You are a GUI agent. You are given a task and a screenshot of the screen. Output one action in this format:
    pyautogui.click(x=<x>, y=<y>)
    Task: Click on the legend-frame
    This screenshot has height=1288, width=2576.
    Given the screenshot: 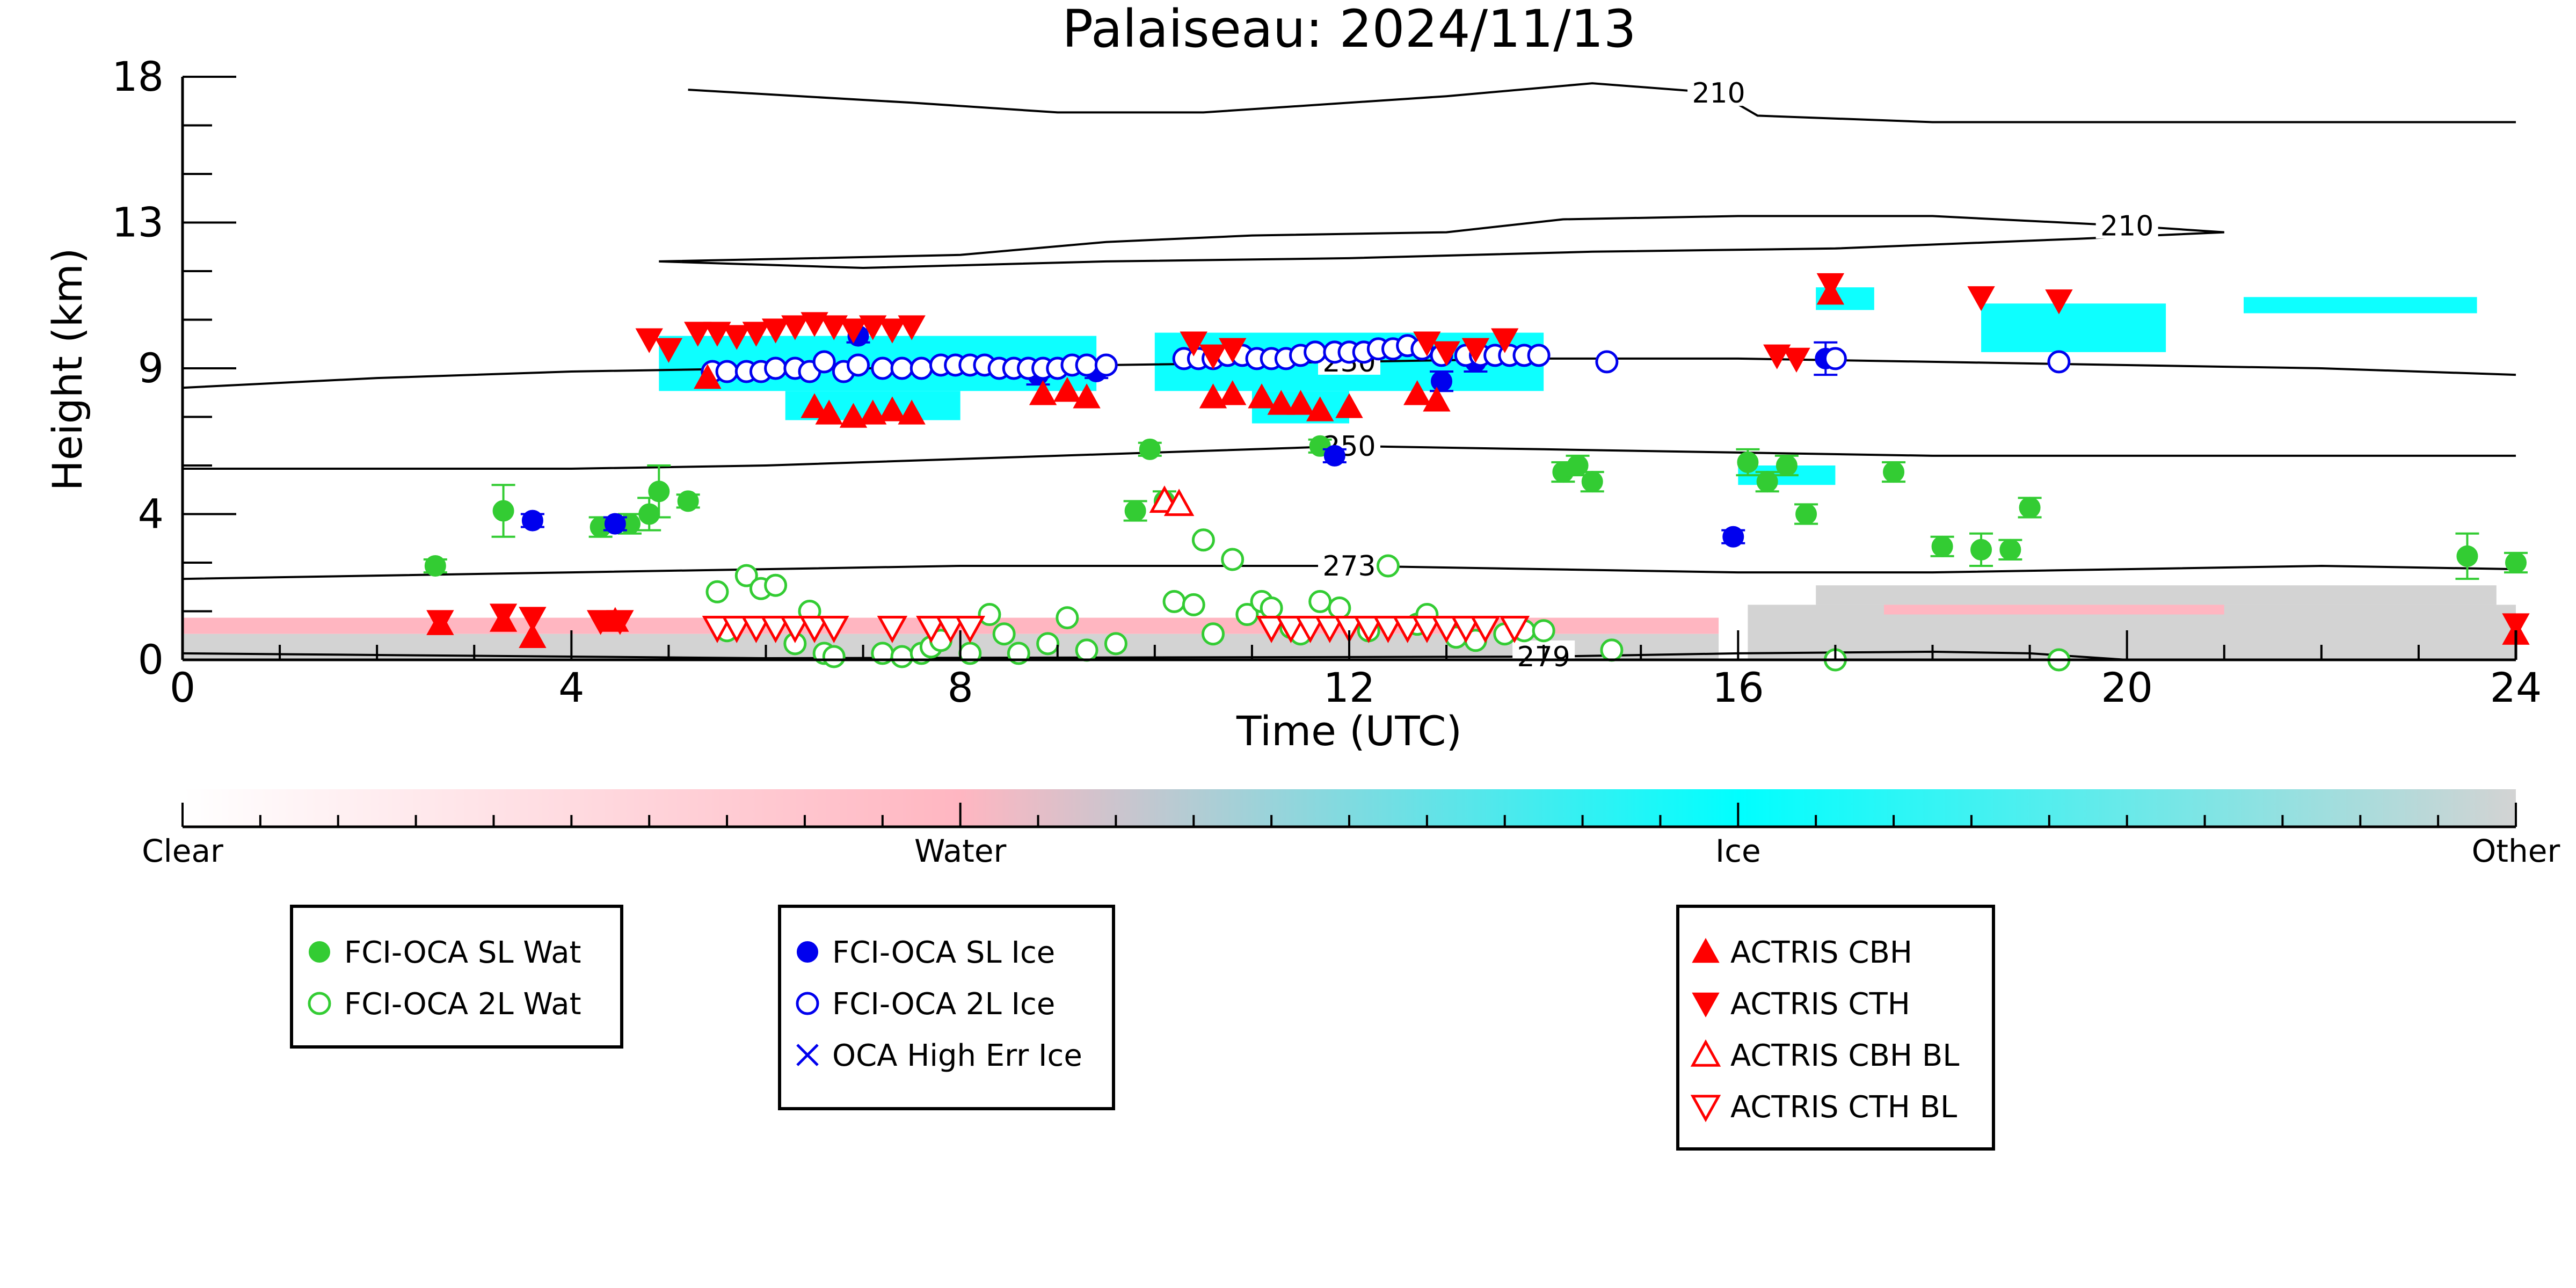 What is the action you would take?
    pyautogui.click(x=1835, y=1028)
    